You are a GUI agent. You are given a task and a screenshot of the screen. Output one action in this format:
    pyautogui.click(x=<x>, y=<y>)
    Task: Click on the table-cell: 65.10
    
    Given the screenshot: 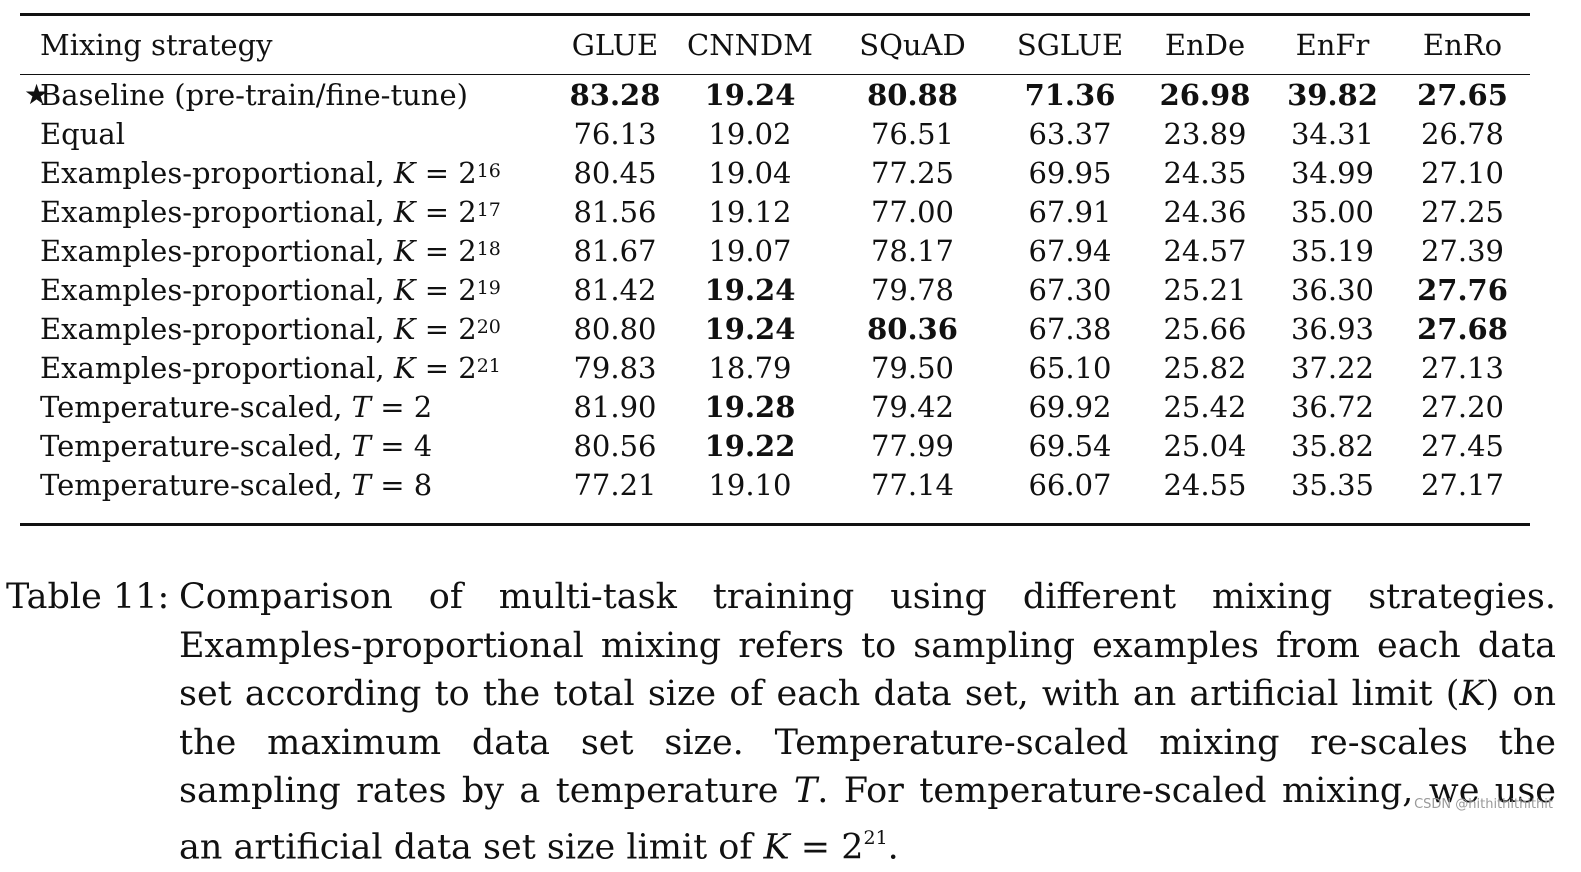 What is the action you would take?
    pyautogui.click(x=1070, y=367)
    